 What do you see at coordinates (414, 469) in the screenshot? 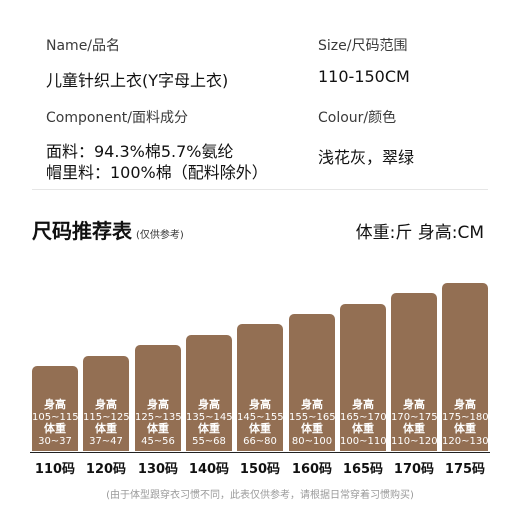
I see `size-label: 170码` at bounding box center [414, 469].